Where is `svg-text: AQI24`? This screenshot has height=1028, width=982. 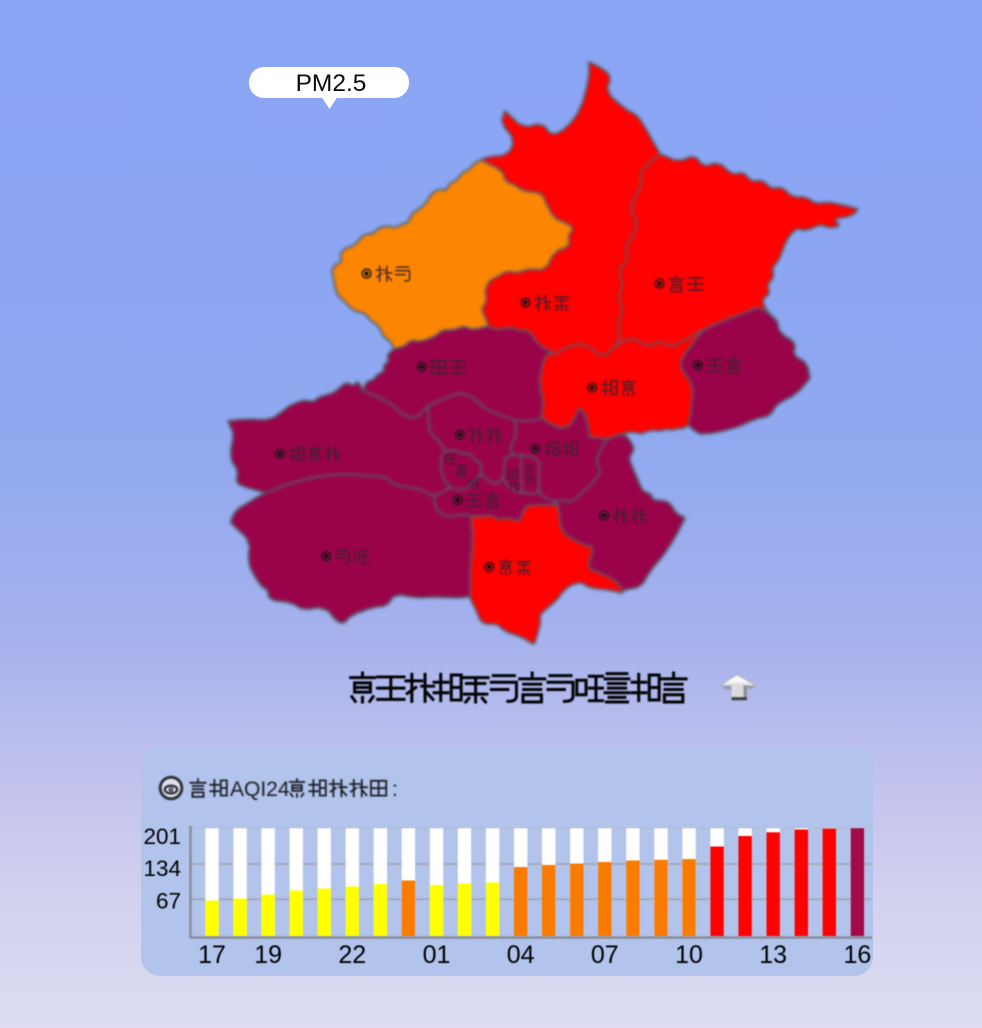
svg-text: AQI24 is located at coordinates (260, 789).